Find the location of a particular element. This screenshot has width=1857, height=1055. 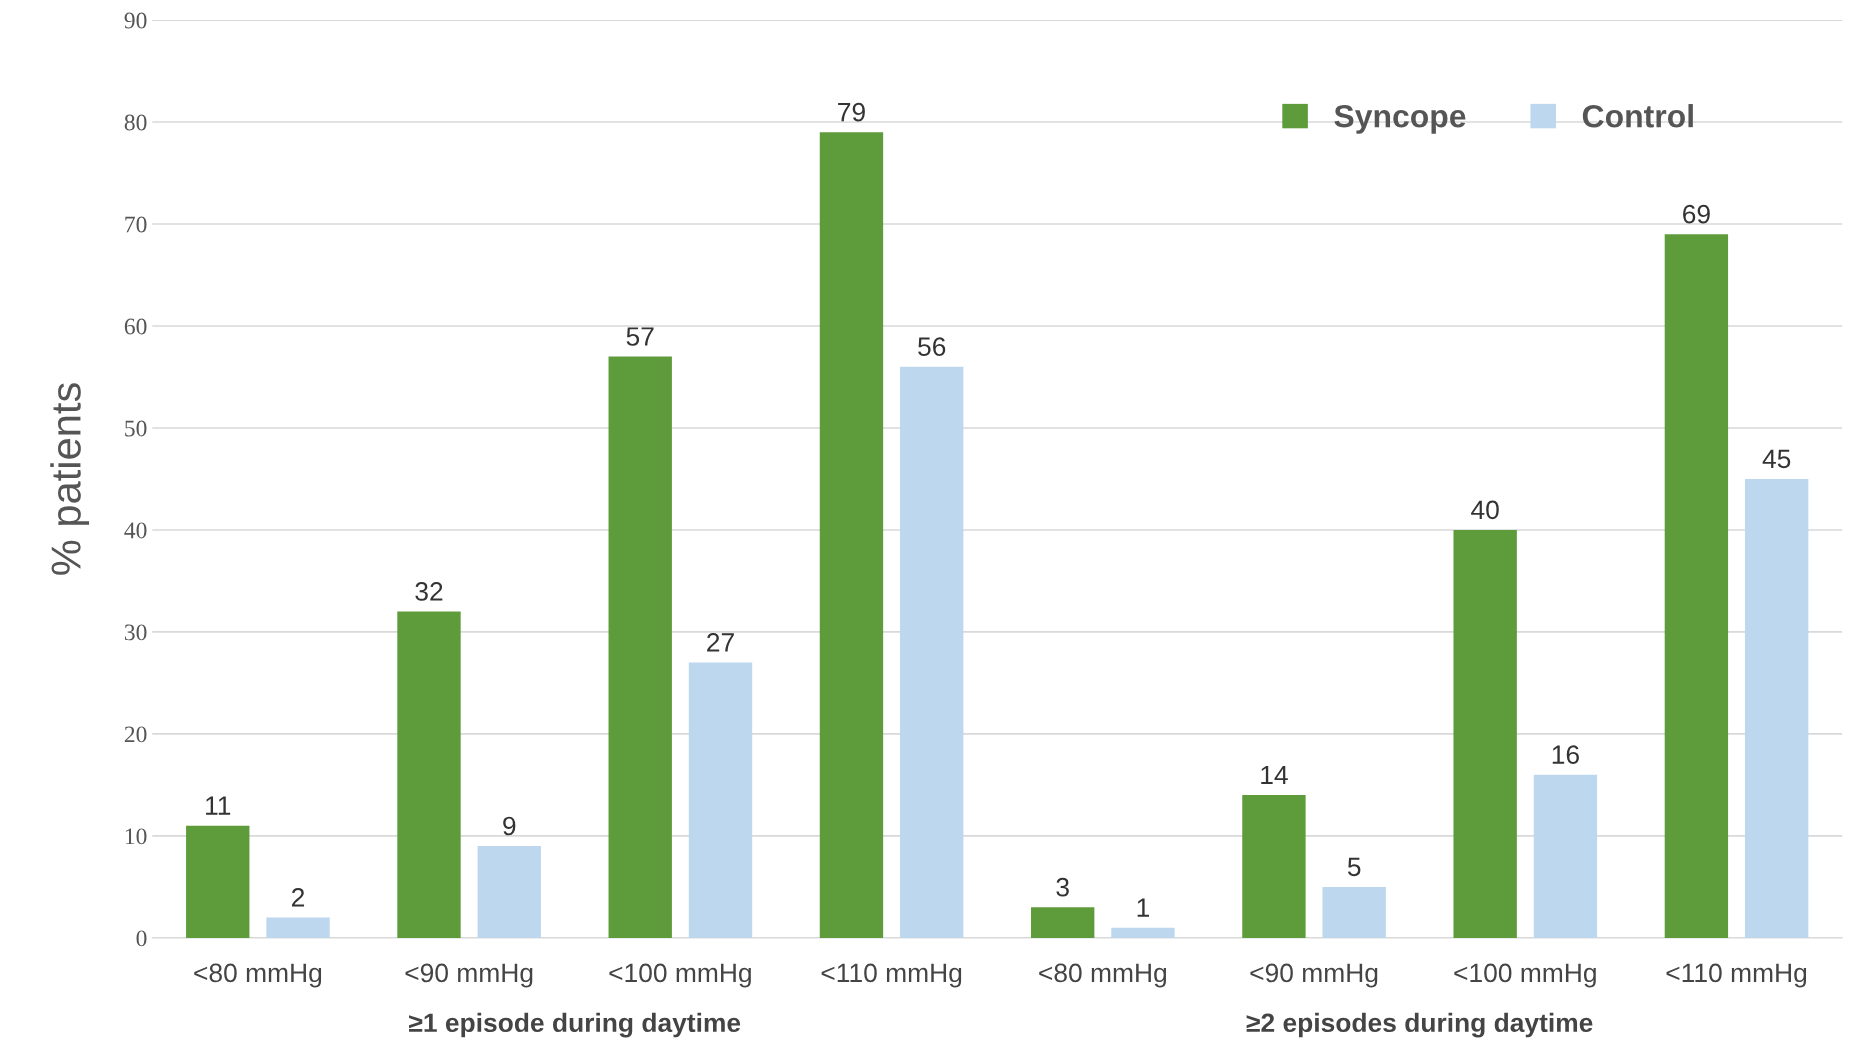

y-tick-label: 70 is located at coordinates (136, 224).